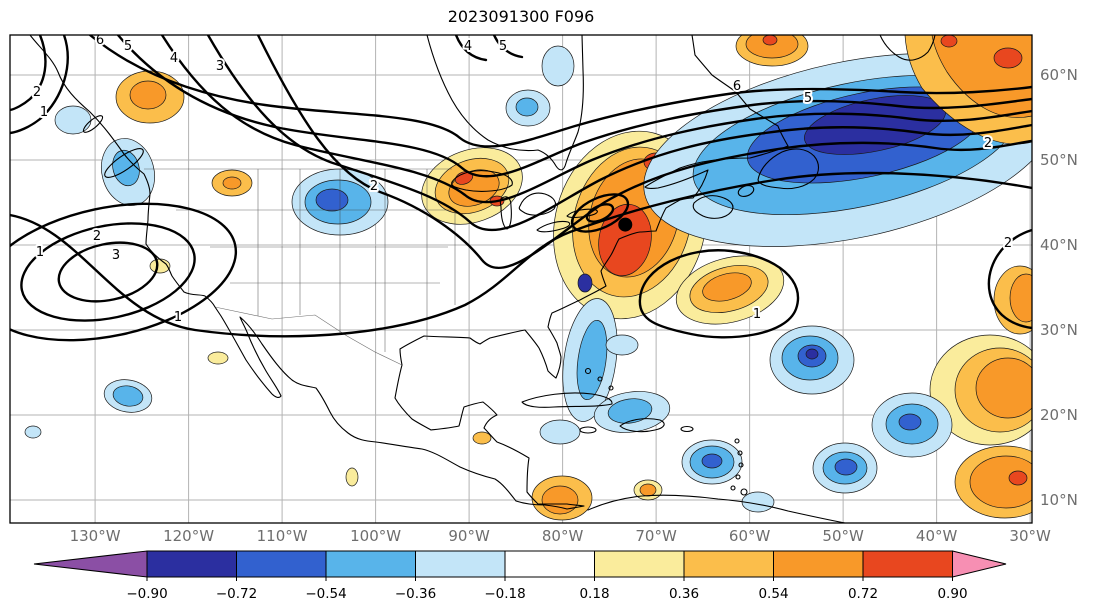 The height and width of the screenshot is (615, 1105). What do you see at coordinates (504, 594) in the screenshot?
I see `colorbar-tick-label: −0.18` at bounding box center [504, 594].